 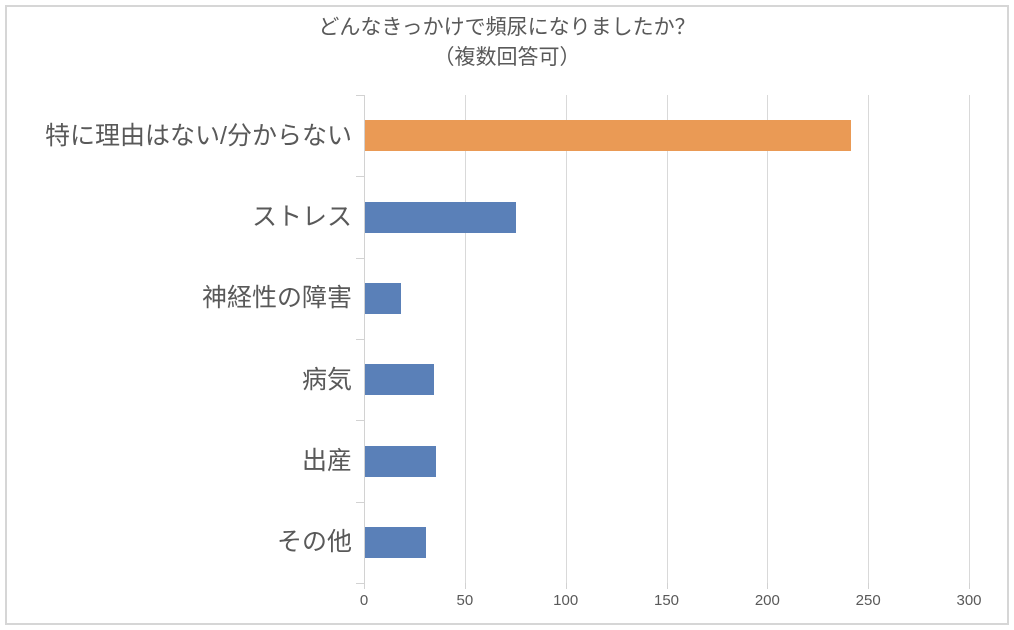 I want to click on chart-title-line1: どんなきっかけで頻尿になりましたか？, so click(x=507, y=27).